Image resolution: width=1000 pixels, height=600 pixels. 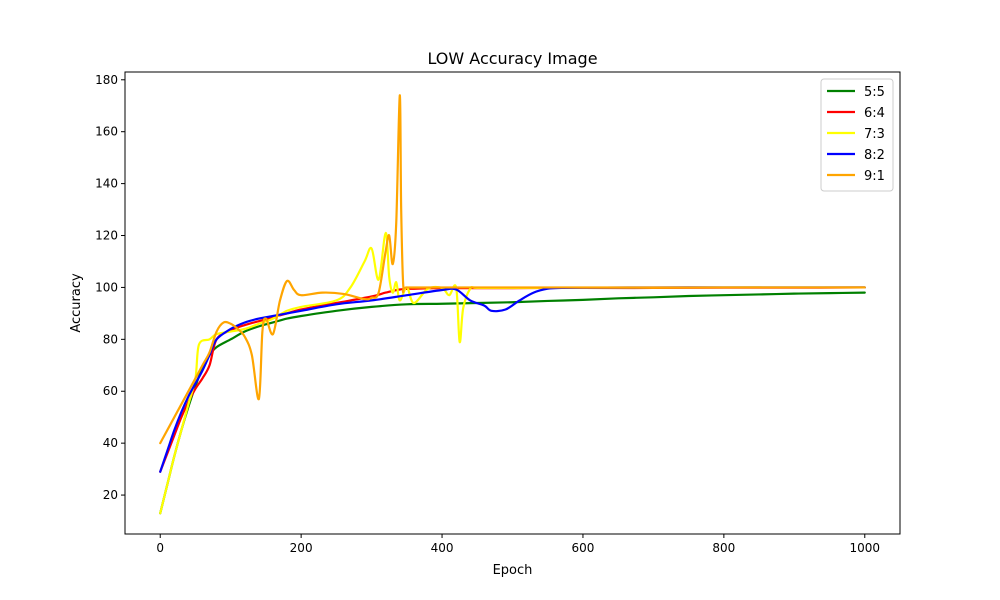 What do you see at coordinates (106, 132) in the screenshot?
I see `y-tick-label: 160` at bounding box center [106, 132].